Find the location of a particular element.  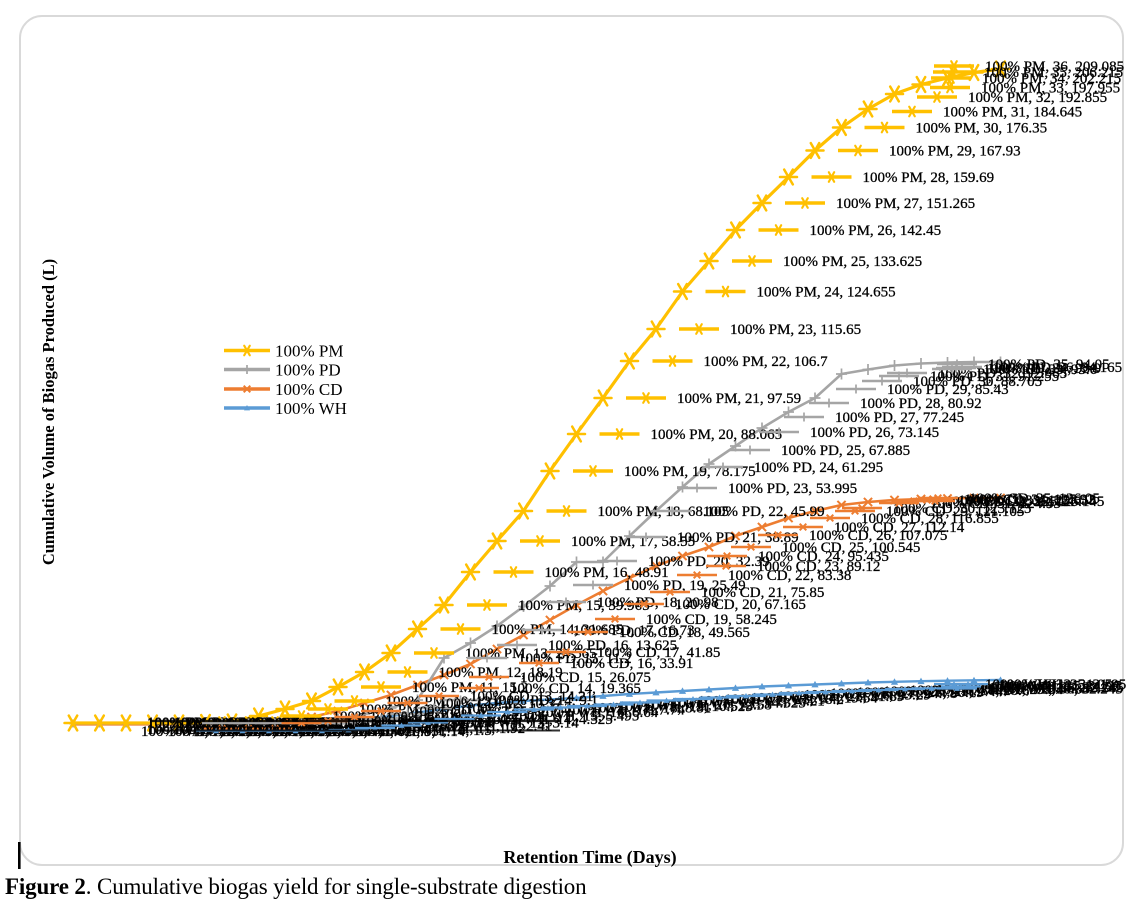

svg-text: 100% PD, 31, 91.255 is located at coordinates (994, 377).